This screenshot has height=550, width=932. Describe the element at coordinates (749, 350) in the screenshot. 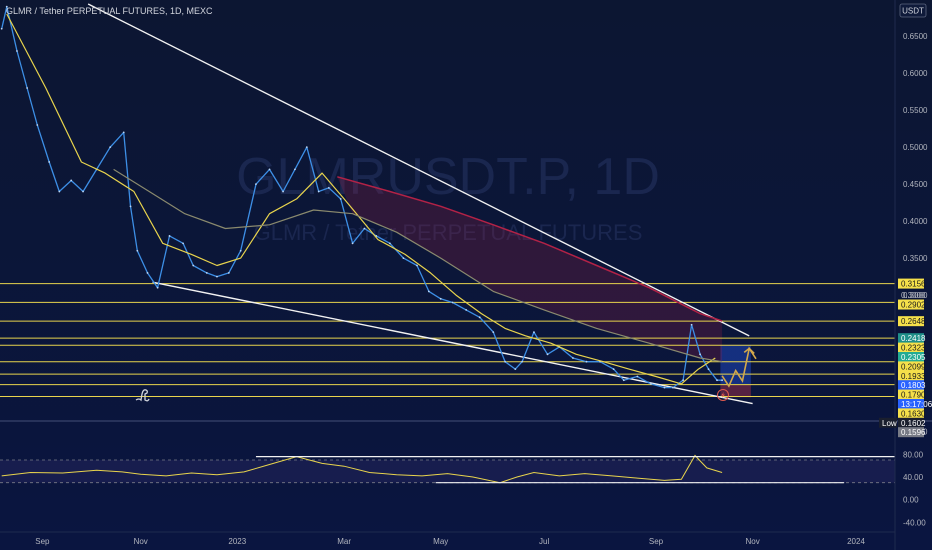

I see `projection-arrowhead` at that location.